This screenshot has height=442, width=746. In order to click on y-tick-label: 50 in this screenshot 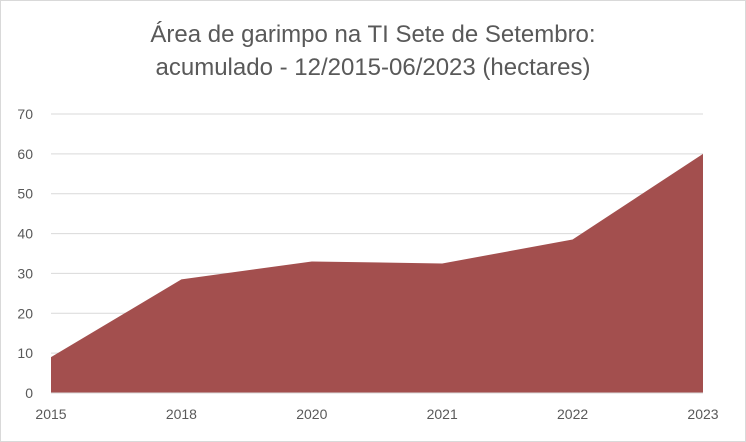, I will do `click(25, 194)`.